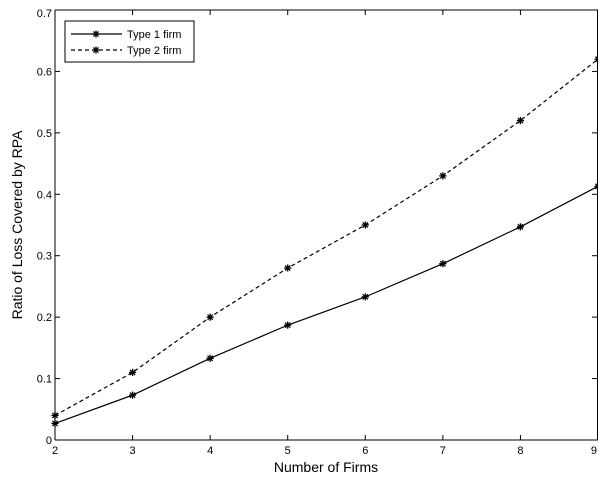 The height and width of the screenshot is (480, 598). What do you see at coordinates (154, 35) in the screenshot?
I see `legend-label: Type 1 firm` at bounding box center [154, 35].